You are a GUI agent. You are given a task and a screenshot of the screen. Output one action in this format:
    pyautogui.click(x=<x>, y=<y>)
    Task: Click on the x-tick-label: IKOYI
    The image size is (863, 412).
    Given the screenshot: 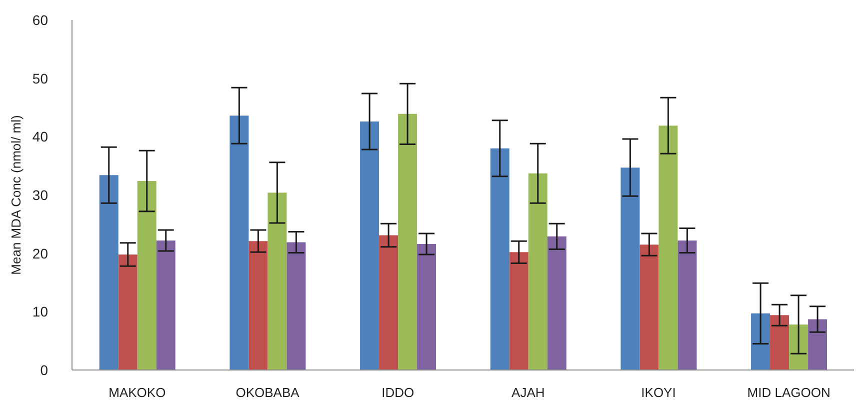 What is the action you would take?
    pyautogui.click(x=658, y=392)
    